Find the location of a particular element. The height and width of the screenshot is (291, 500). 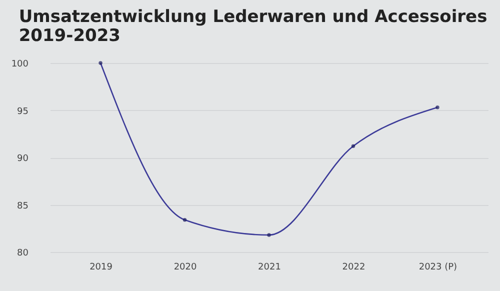

text: 2019-2023 is located at coordinates (69, 36).